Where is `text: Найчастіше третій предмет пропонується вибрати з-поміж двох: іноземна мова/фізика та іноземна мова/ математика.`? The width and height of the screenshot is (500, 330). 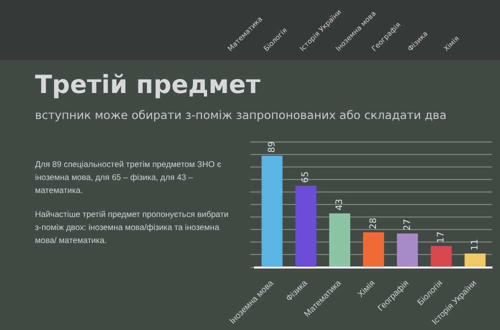
text: Найчастіше третій предмет пропонується вибрати з-поміж двох: іноземна мова/фізика та іноземна мова/ математика. is located at coordinates (132, 227).